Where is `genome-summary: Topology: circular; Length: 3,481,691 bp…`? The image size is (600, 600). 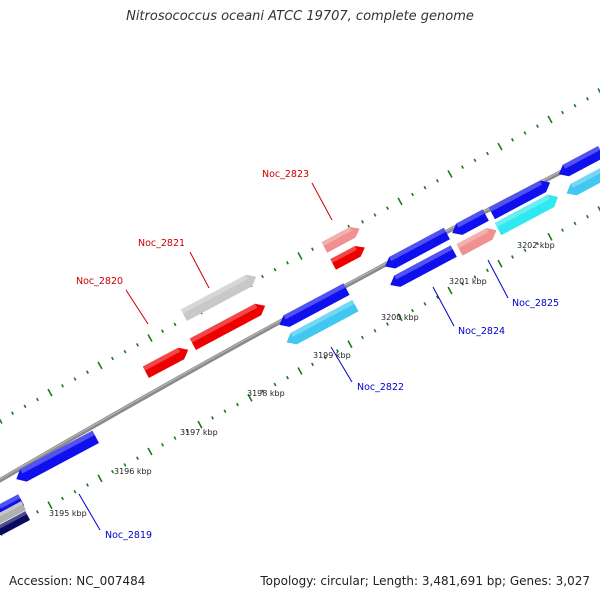
genome-summary: Topology: circular; Length: 3,481,691 bp… is located at coordinates (425, 581).